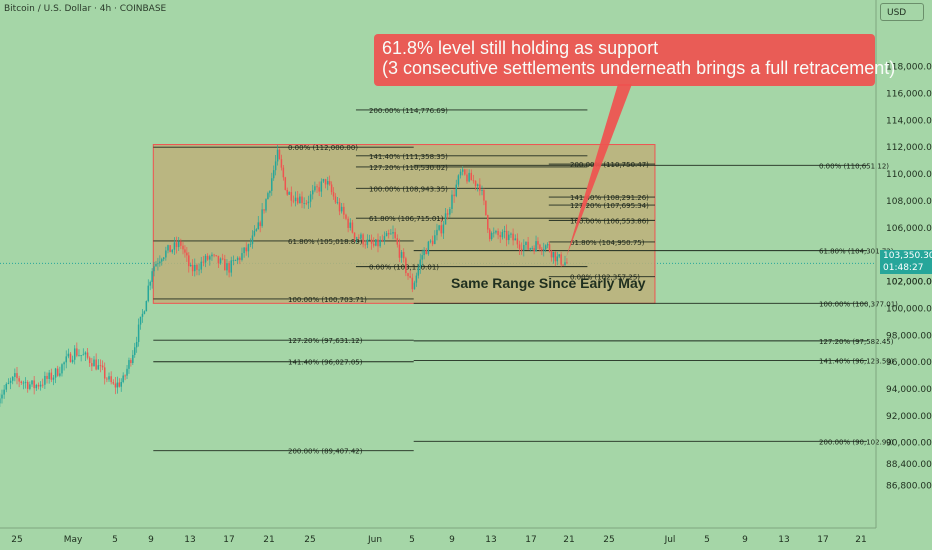 The image size is (932, 550). I want to click on fib-level-label: 127.20% (97,631.12), so click(325, 341).